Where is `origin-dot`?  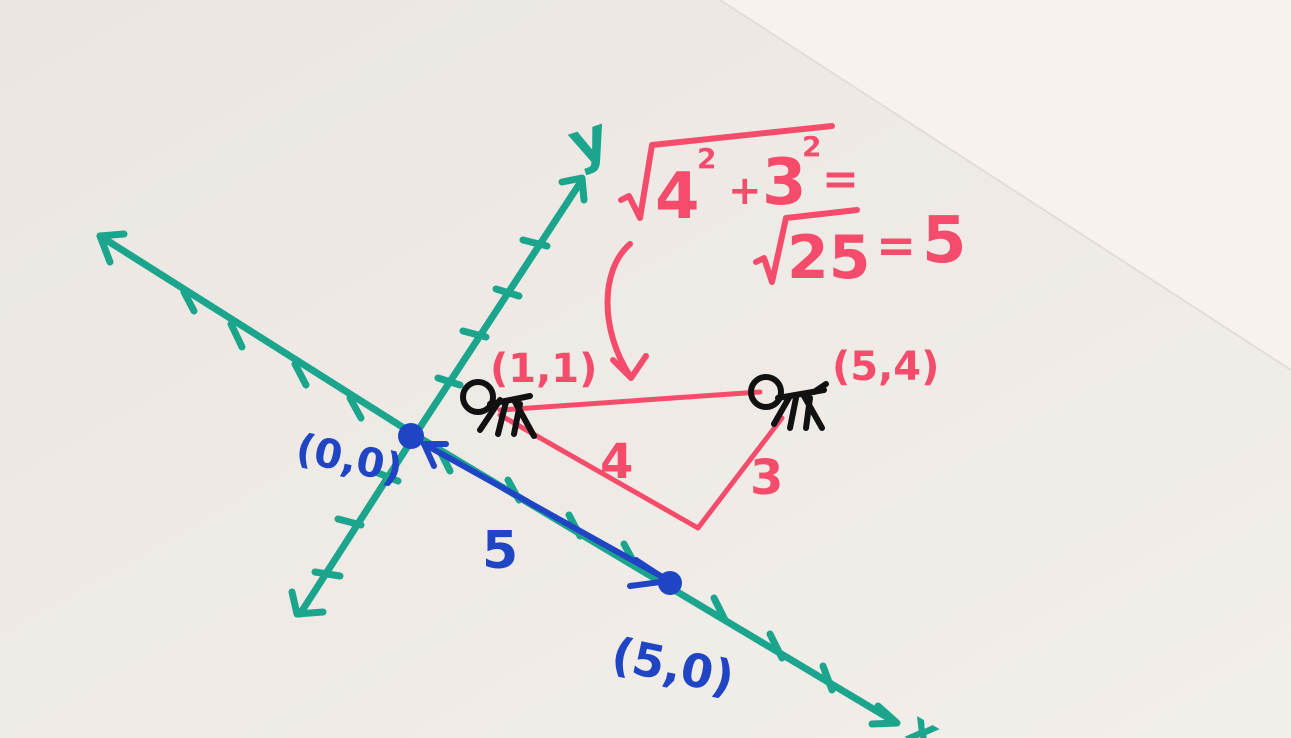 origin-dot is located at coordinates (411, 436).